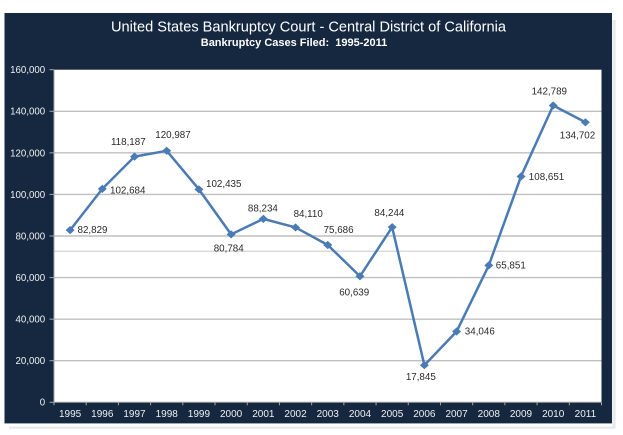 This screenshot has width=623, height=435. What do you see at coordinates (549, 92) in the screenshot?
I see `svg-text: 142,789` at bounding box center [549, 92].